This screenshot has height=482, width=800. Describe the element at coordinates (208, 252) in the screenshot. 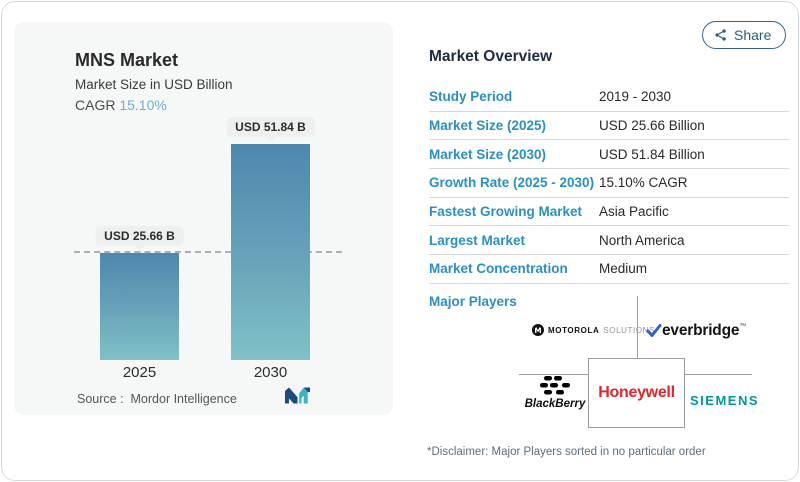

I see `reference-dashed-line` at that location.